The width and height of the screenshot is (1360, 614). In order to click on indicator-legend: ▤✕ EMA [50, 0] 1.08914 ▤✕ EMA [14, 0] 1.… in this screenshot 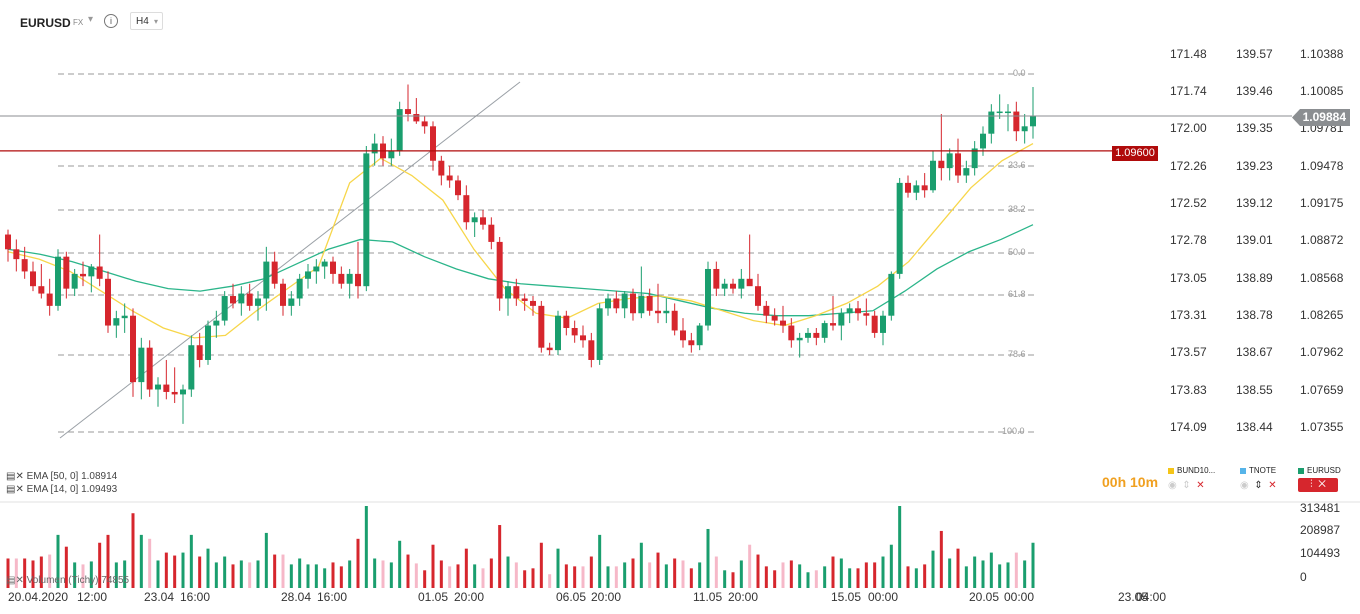, I will do `click(61, 483)`.